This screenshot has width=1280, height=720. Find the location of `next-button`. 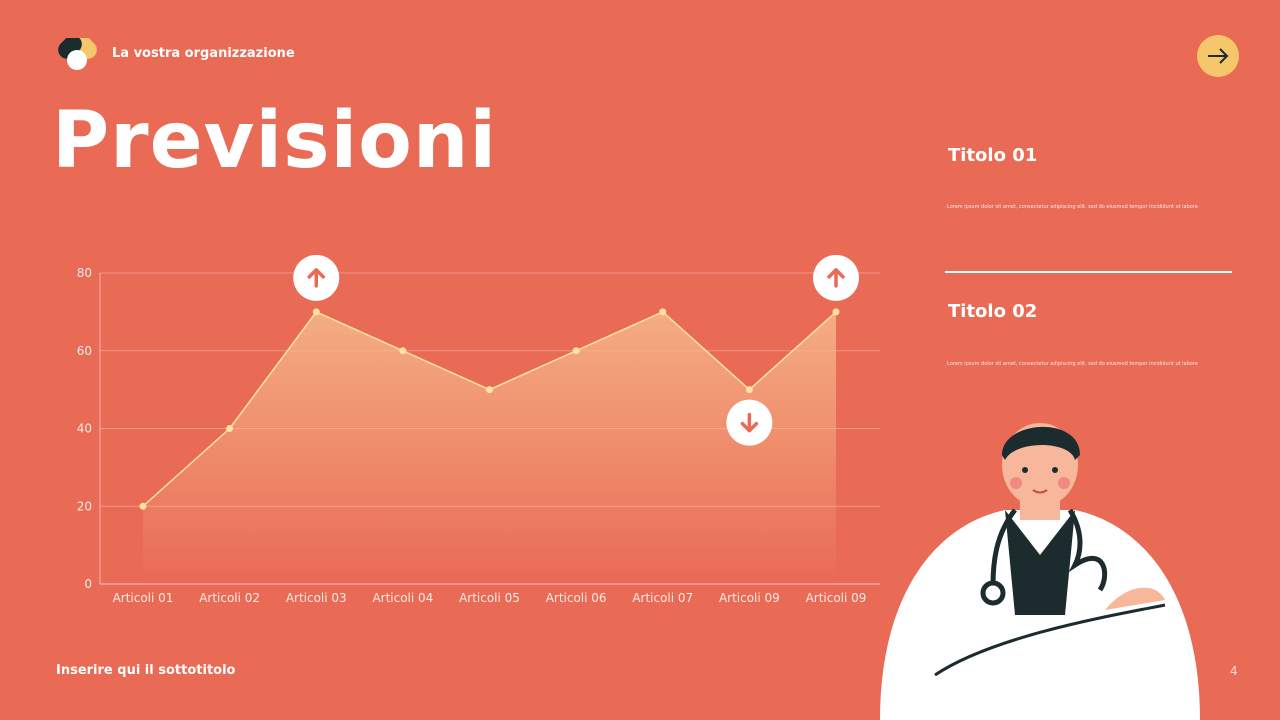

next-button is located at coordinates (1218, 56).